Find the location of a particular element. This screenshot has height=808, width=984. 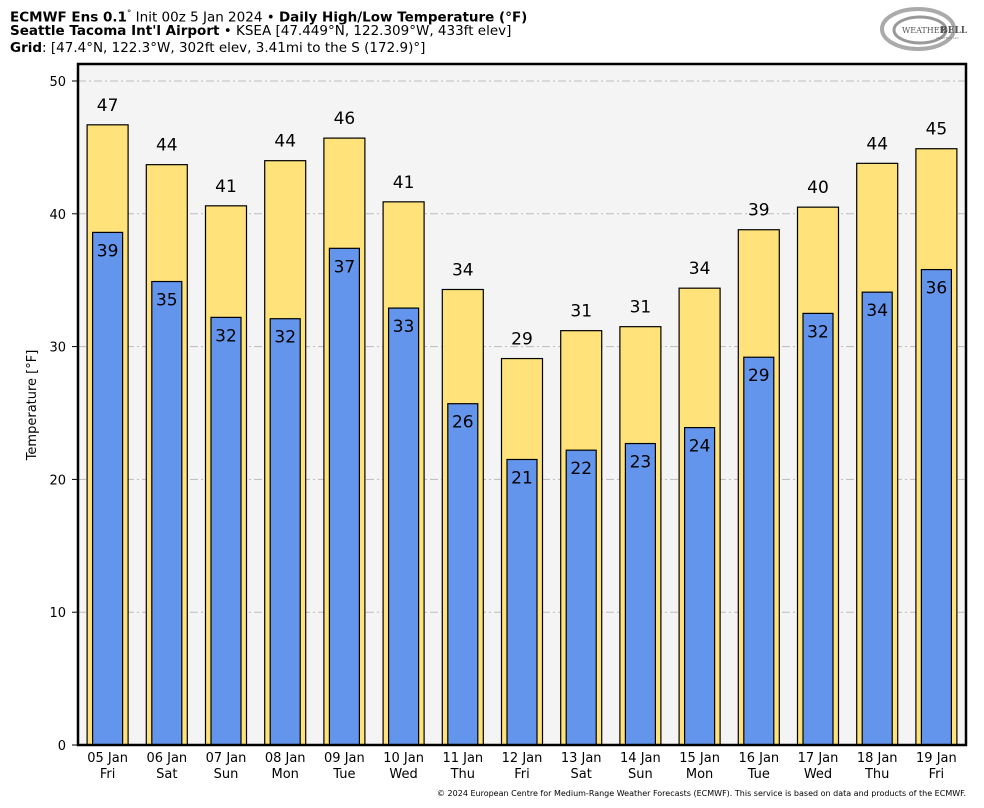

low-value-label: 26 is located at coordinates (463, 423).